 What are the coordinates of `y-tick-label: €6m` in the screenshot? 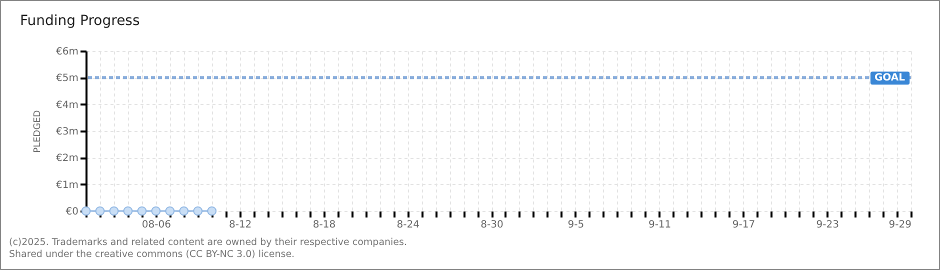 It's located at (67, 52).